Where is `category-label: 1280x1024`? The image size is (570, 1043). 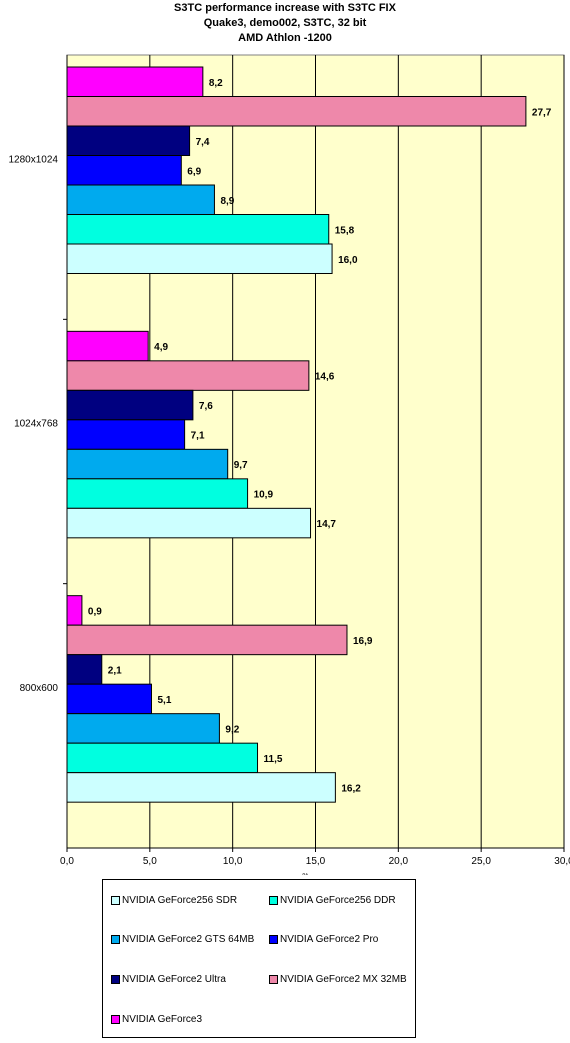
category-label: 1280x1024 is located at coordinates (34, 159).